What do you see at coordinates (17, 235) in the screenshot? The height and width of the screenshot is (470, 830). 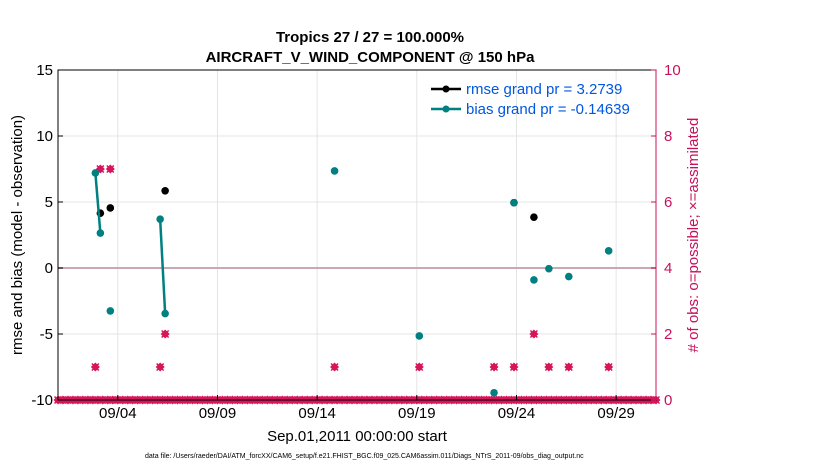 I see `y-axis-label: rmse and bias (model - observation)` at bounding box center [17, 235].